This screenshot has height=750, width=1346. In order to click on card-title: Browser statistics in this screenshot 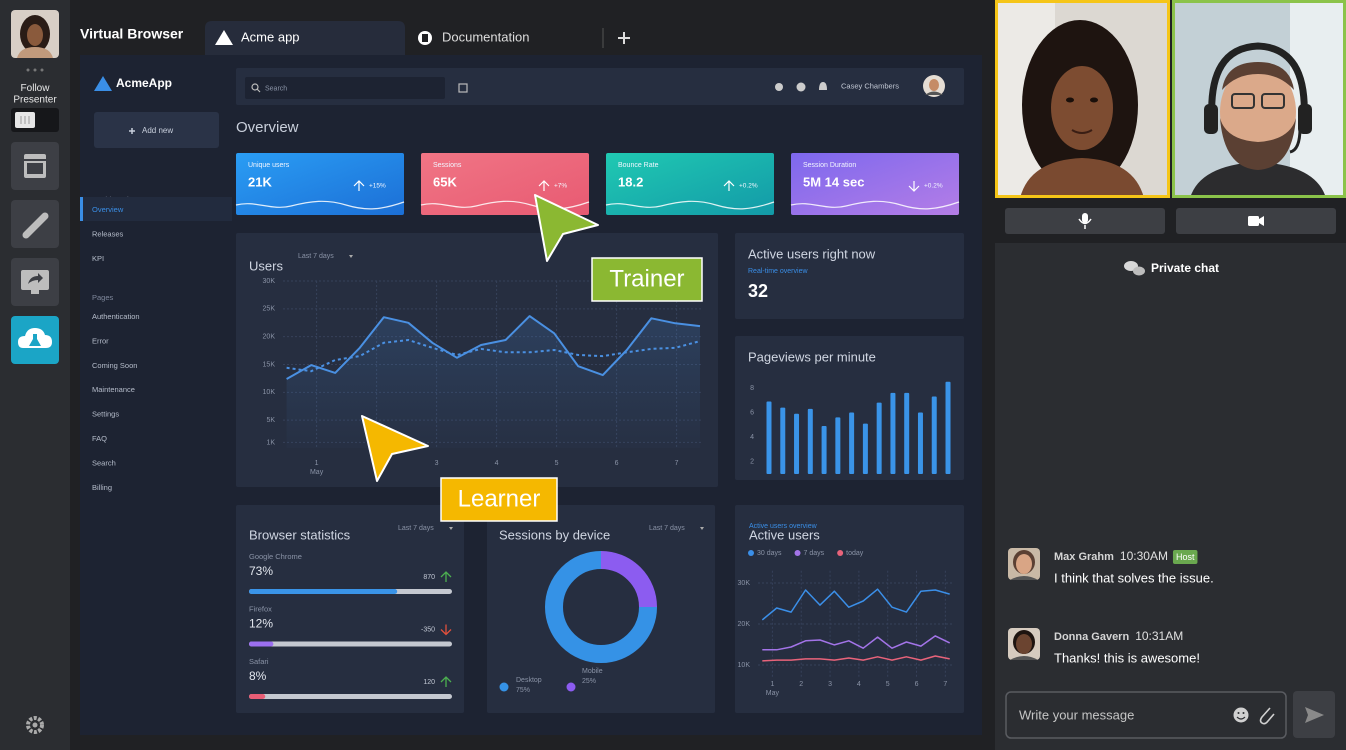, I will do `click(300, 534)`.